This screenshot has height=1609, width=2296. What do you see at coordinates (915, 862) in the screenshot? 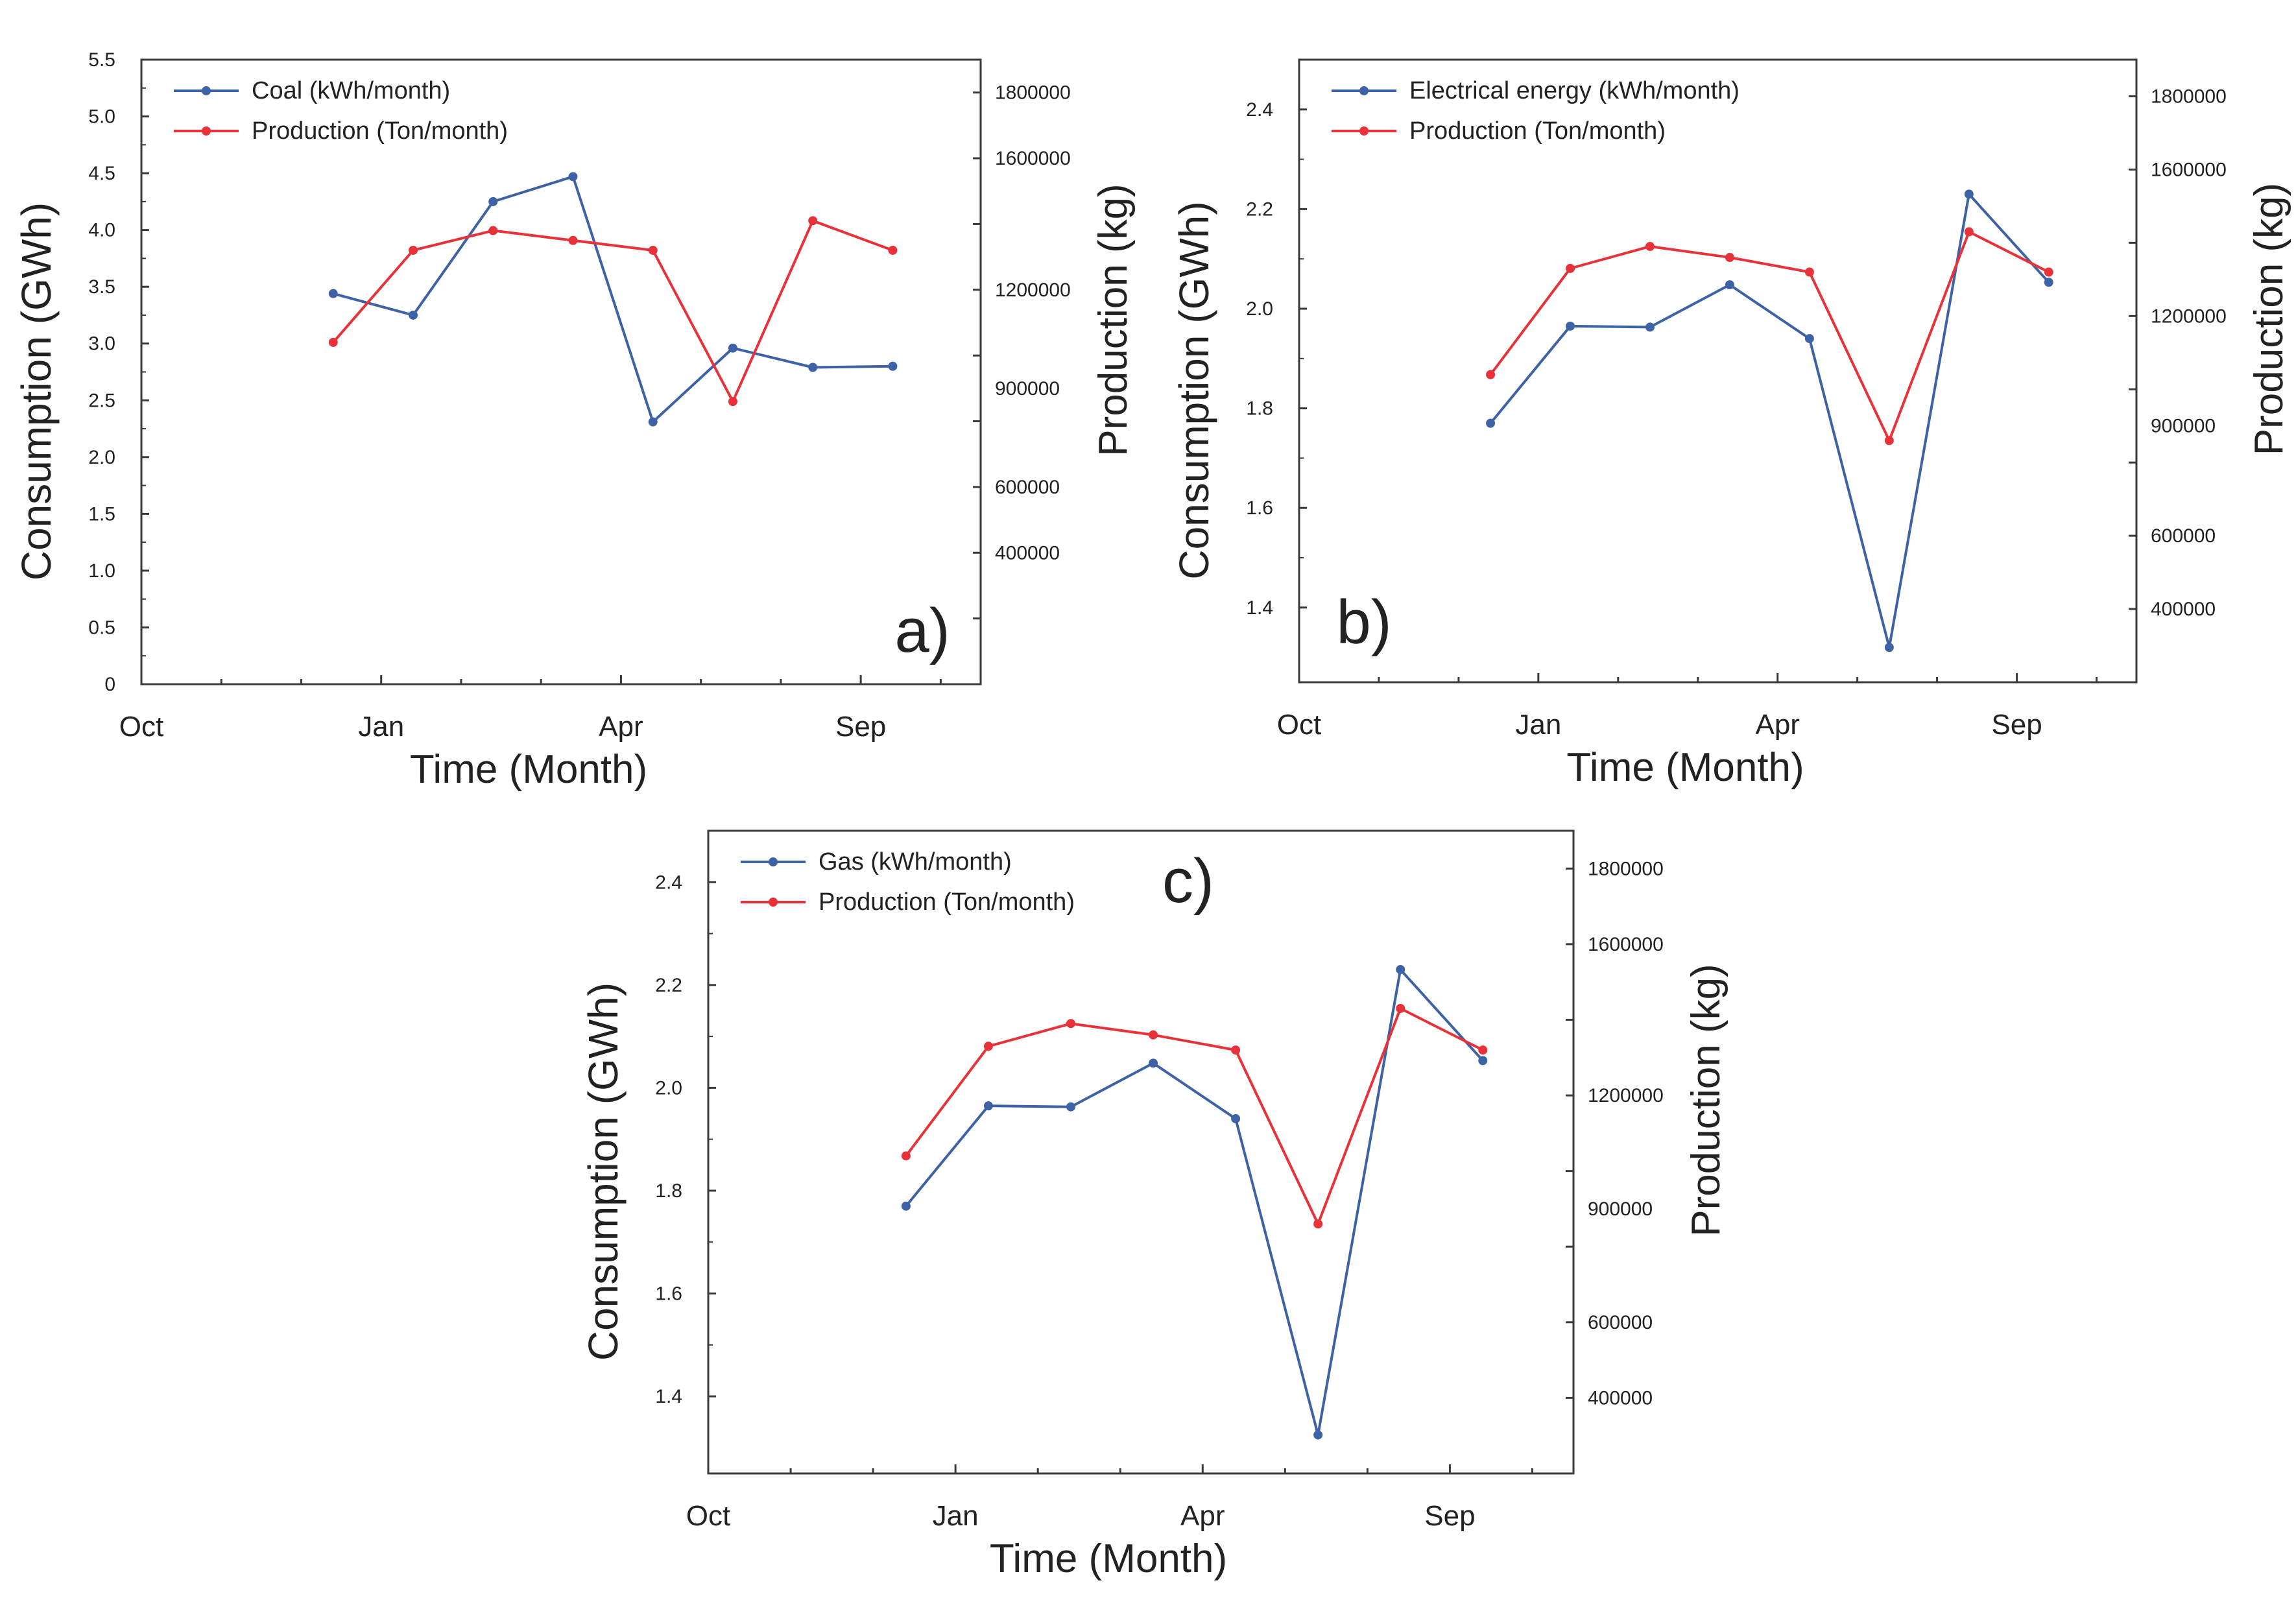
I see `legend-entry-label: Gas (kWh/month)` at bounding box center [915, 862].